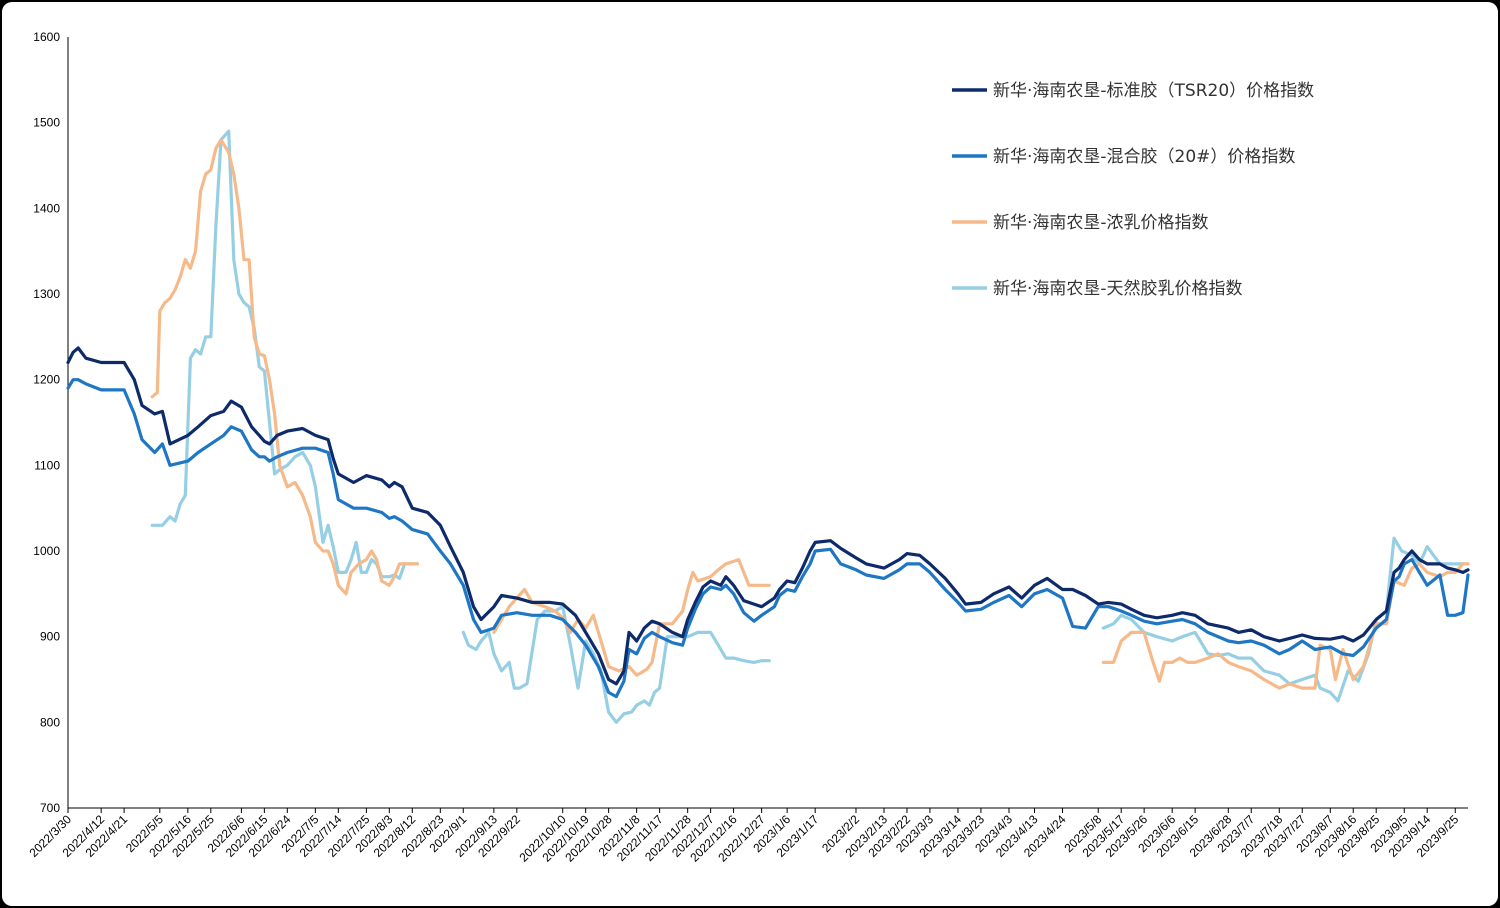 This screenshot has width=1500, height=908. Describe the element at coordinates (46, 208) in the screenshot. I see `y-tick-label: 1400` at that location.